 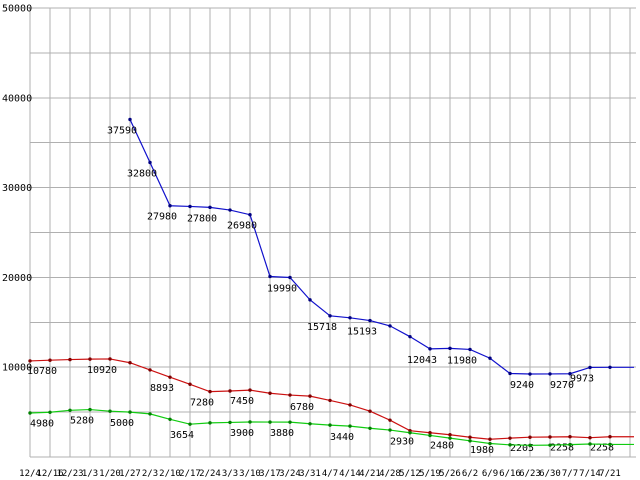 I want to click on x-tick-label: 1/20, so click(x=110, y=474).